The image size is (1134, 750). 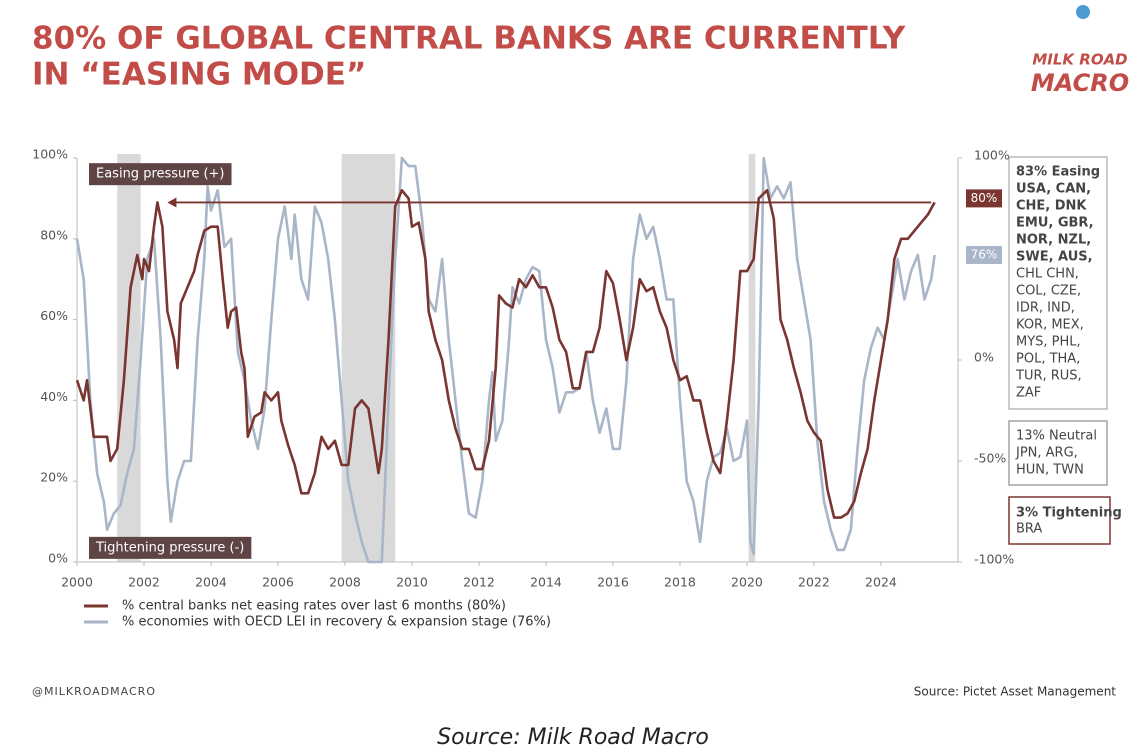 I want to click on y2-tick-label: -50%, so click(x=990, y=458).